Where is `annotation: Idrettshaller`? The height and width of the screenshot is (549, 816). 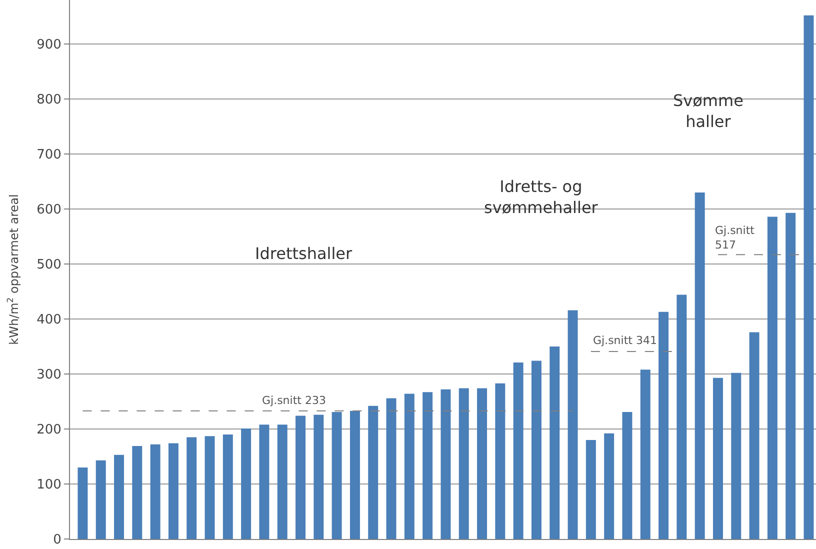 annotation: Idrettshaller is located at coordinates (304, 253).